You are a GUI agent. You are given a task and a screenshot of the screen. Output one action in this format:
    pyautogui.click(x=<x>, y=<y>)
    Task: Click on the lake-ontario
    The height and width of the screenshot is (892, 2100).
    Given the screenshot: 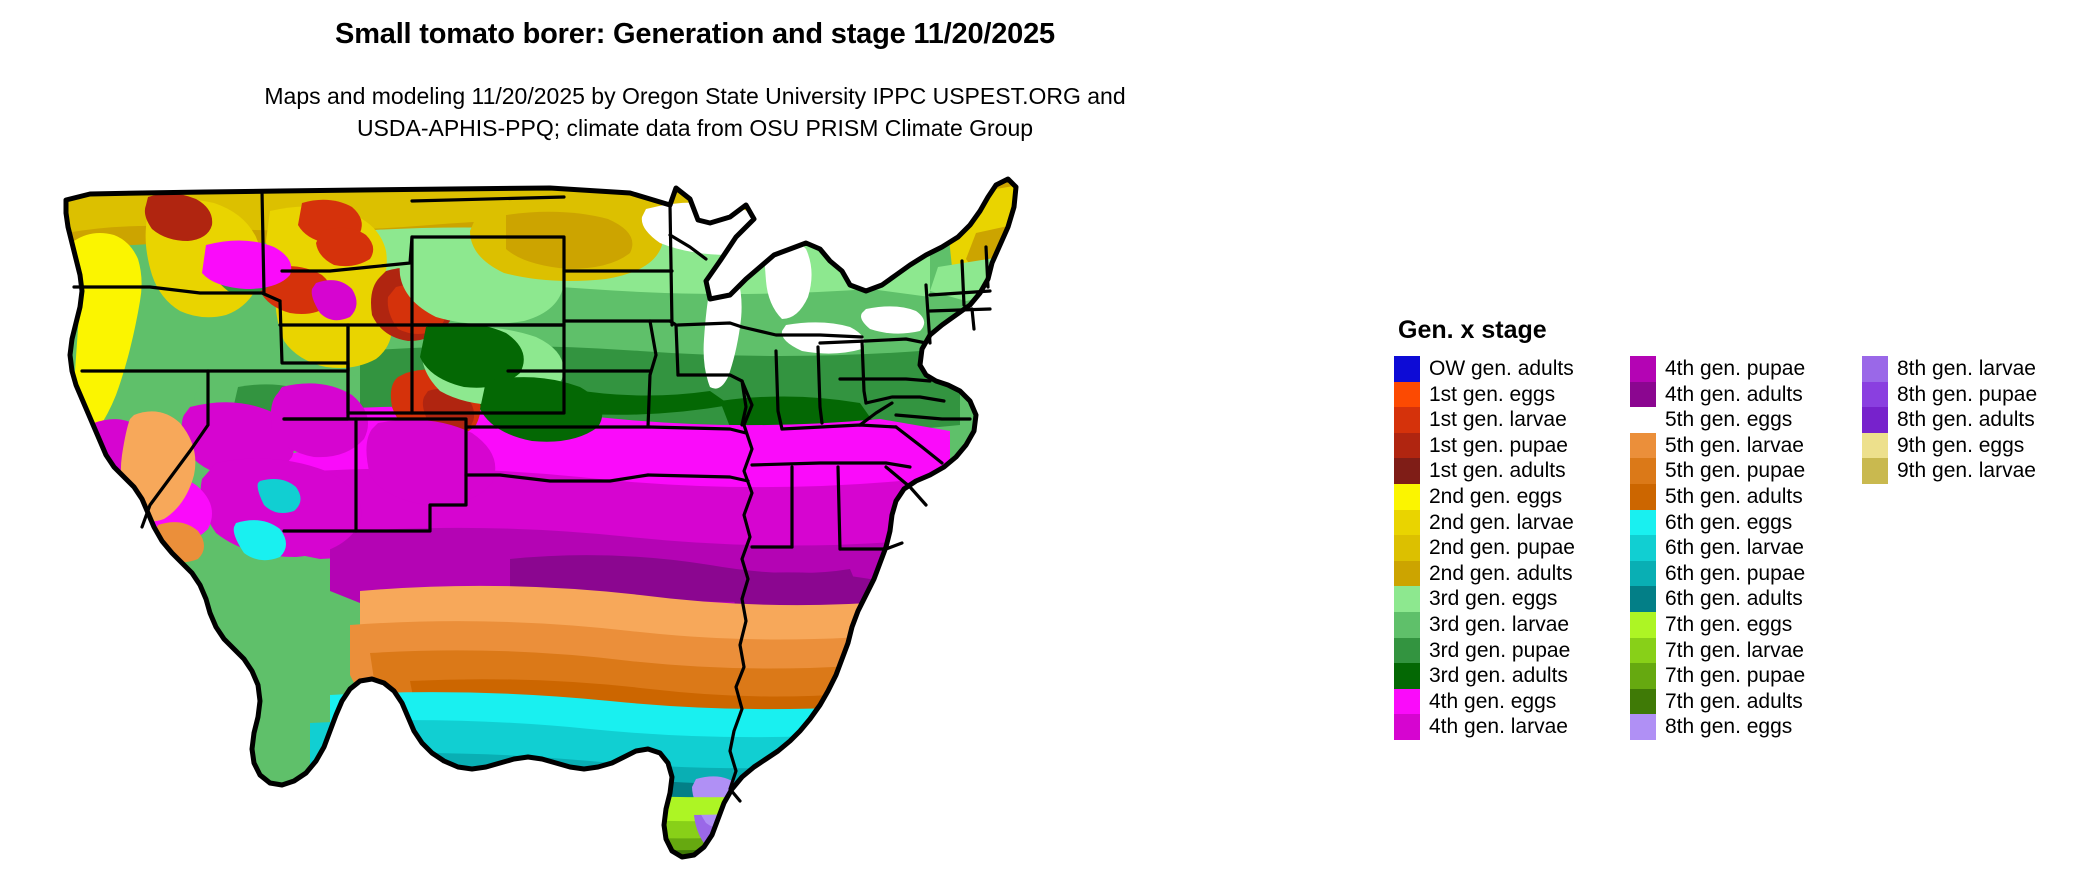 What is the action you would take?
    pyautogui.click(x=893, y=320)
    